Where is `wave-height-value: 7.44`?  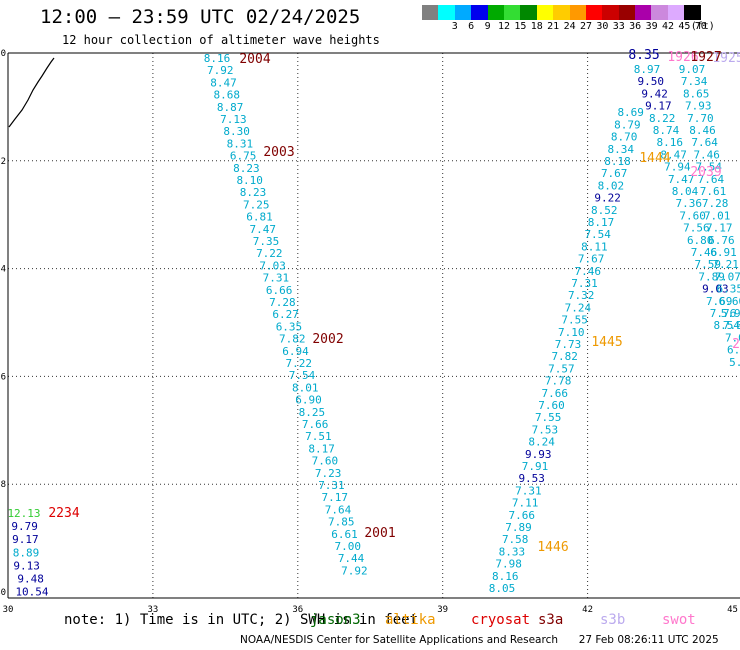
wave-height-value: 7.44 is located at coordinates (351, 558).